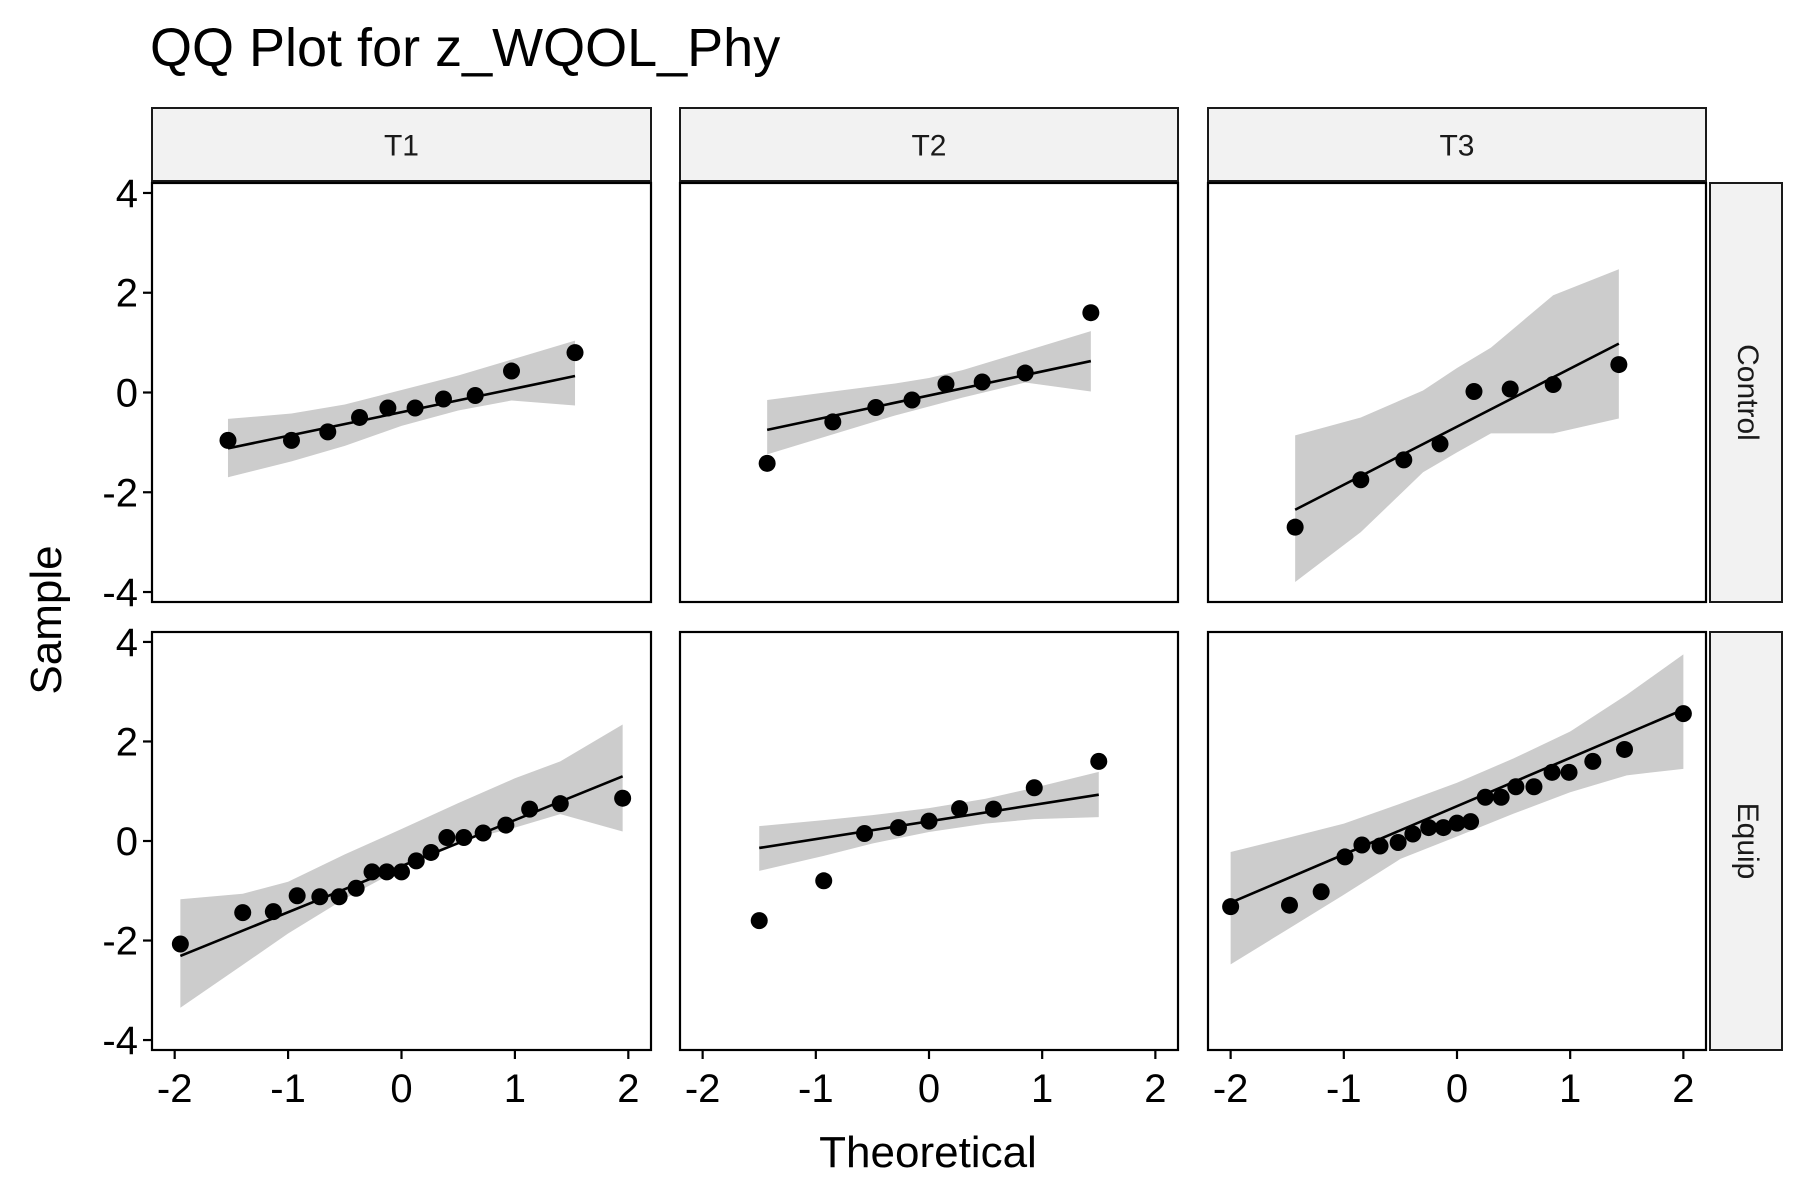 The image size is (1800, 1200). I want to click on y-tick-label: 2, so click(127, 742).